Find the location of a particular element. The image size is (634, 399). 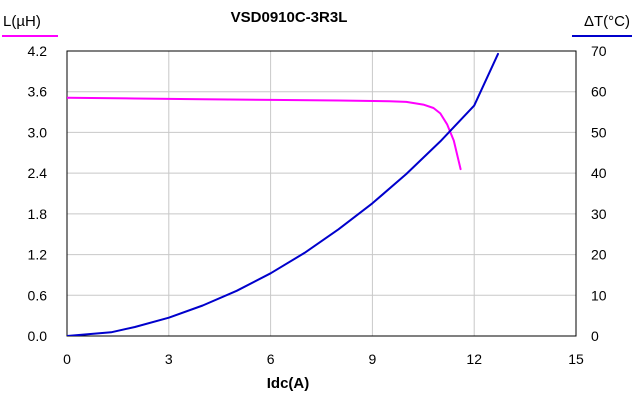

x-tick-label: 6 is located at coordinates (271, 359).